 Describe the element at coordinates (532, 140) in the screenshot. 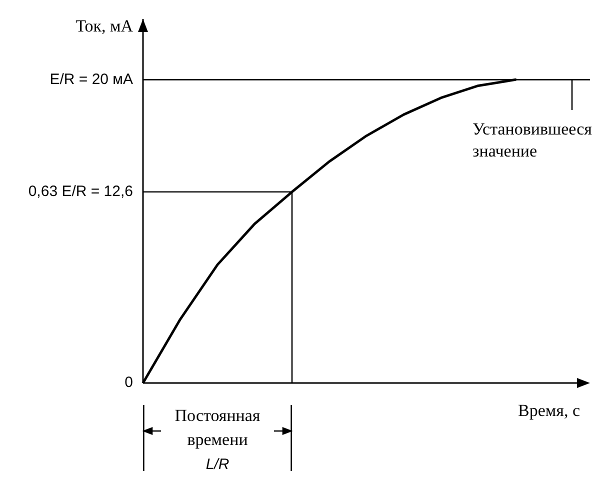

I see `annotation: Установившееся значение` at that location.